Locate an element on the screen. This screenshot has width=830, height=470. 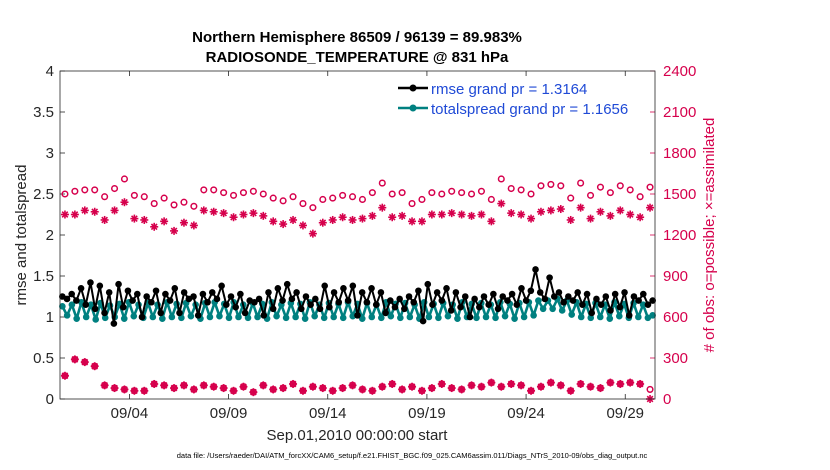
obs-possible-marker-low is located at coordinates (650, 389).